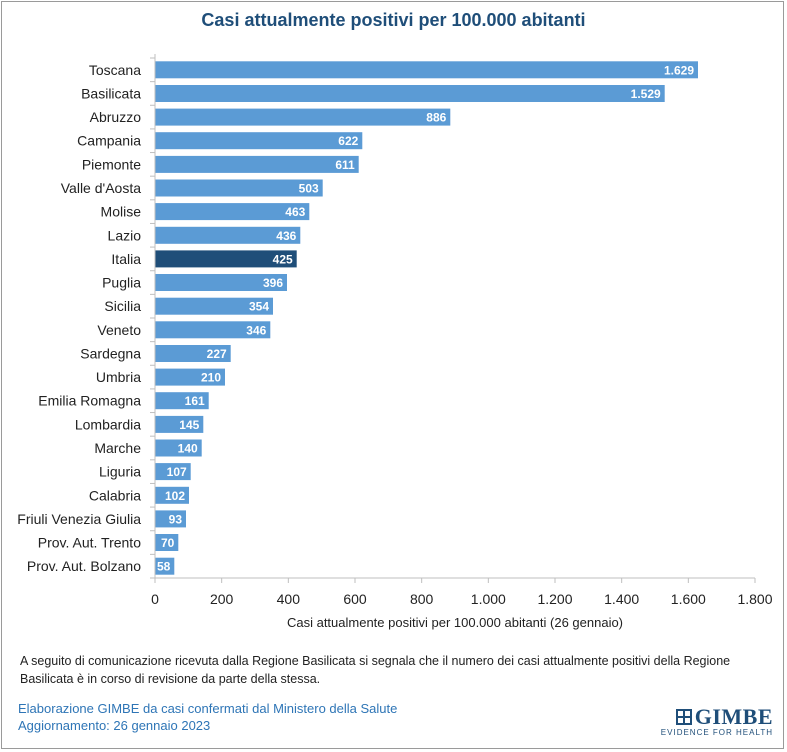 This screenshot has width=787, height=752. I want to click on data-label: 93, so click(176, 519).